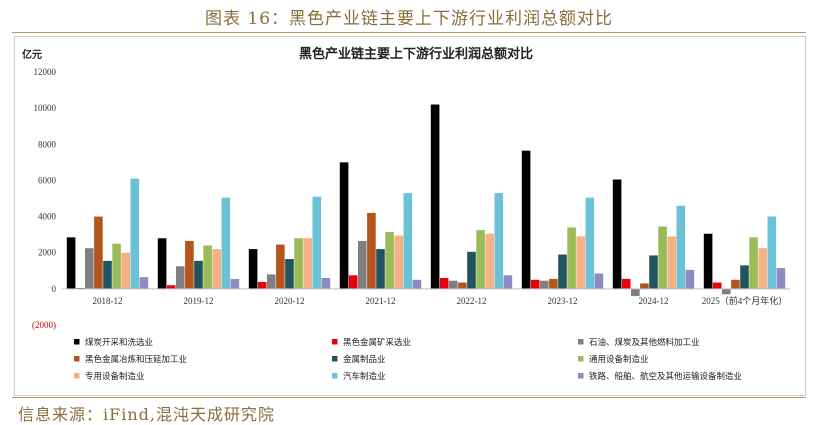 Image resolution: width=818 pixels, height=425 pixels. I want to click on y-tick-label: 10000, so click(45, 108).